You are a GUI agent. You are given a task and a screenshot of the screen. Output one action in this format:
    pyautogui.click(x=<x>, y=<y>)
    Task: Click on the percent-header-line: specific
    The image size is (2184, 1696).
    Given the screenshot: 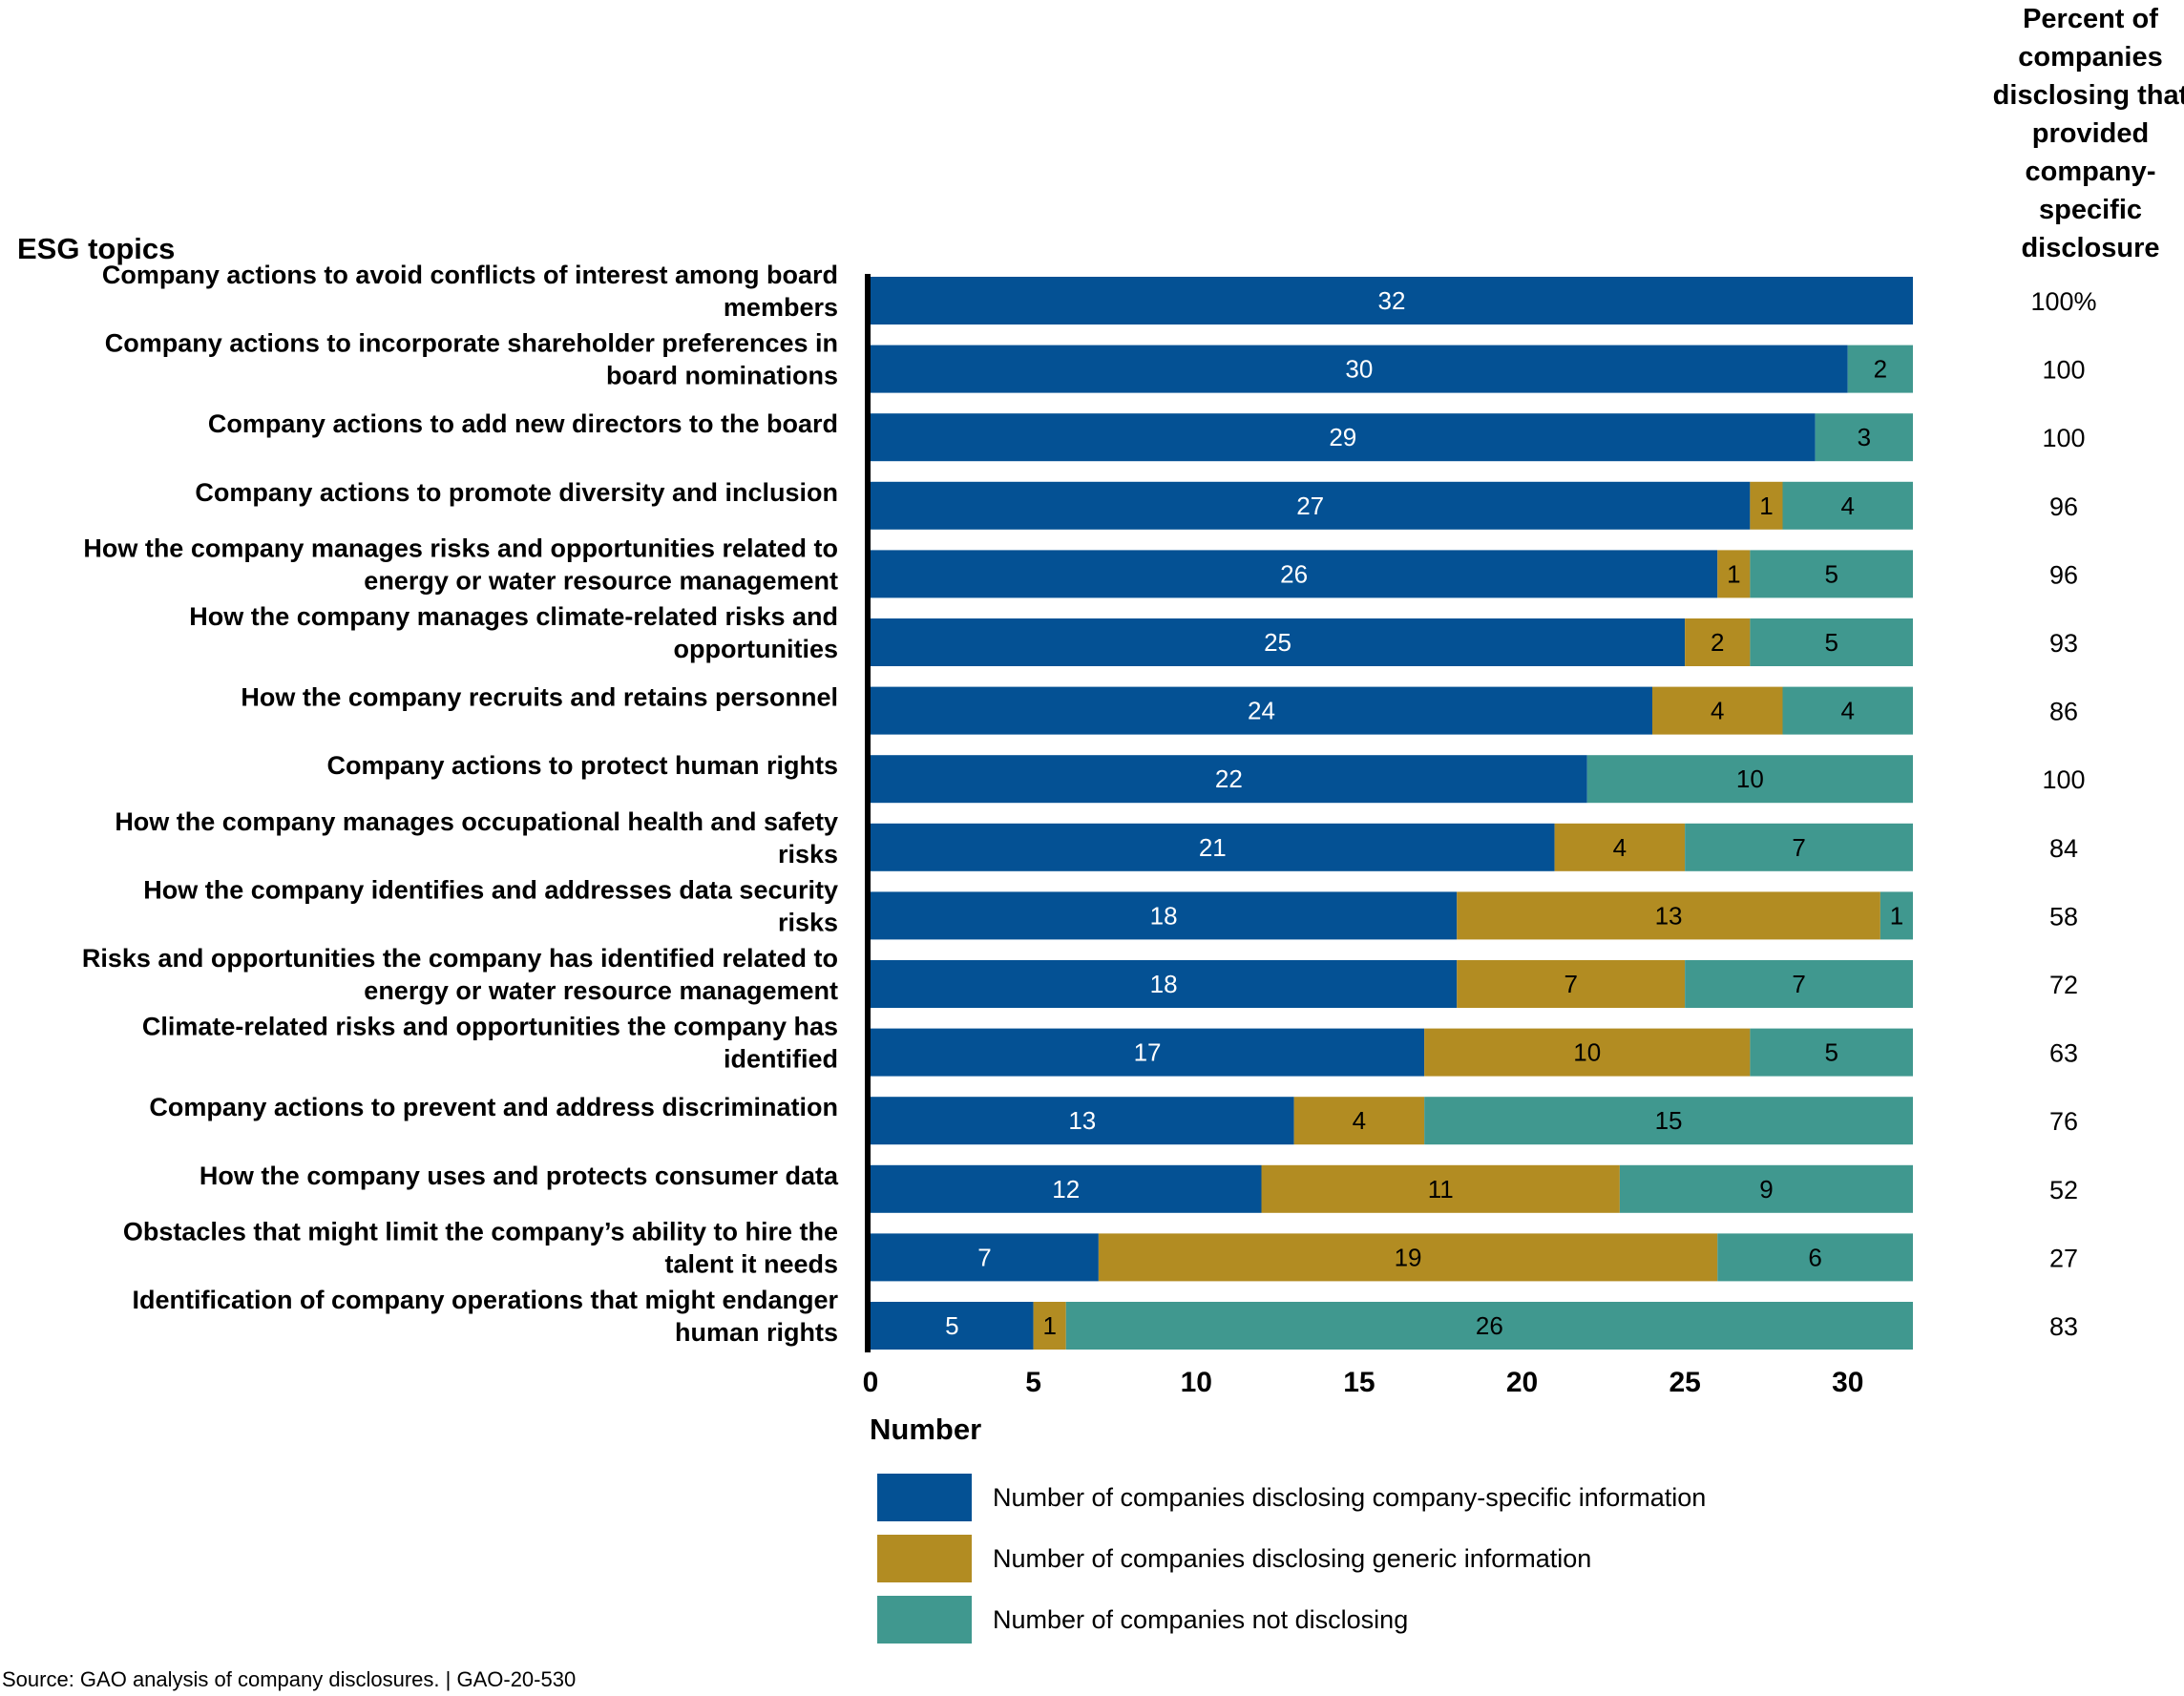 What is the action you would take?
    pyautogui.click(x=2091, y=210)
    